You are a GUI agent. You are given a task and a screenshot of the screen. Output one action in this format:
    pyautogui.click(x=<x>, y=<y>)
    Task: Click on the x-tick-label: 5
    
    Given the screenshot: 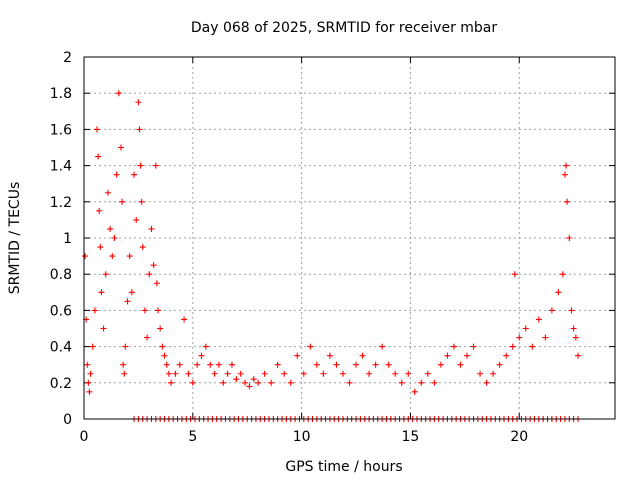 What is the action you would take?
    pyautogui.click(x=192, y=437)
    